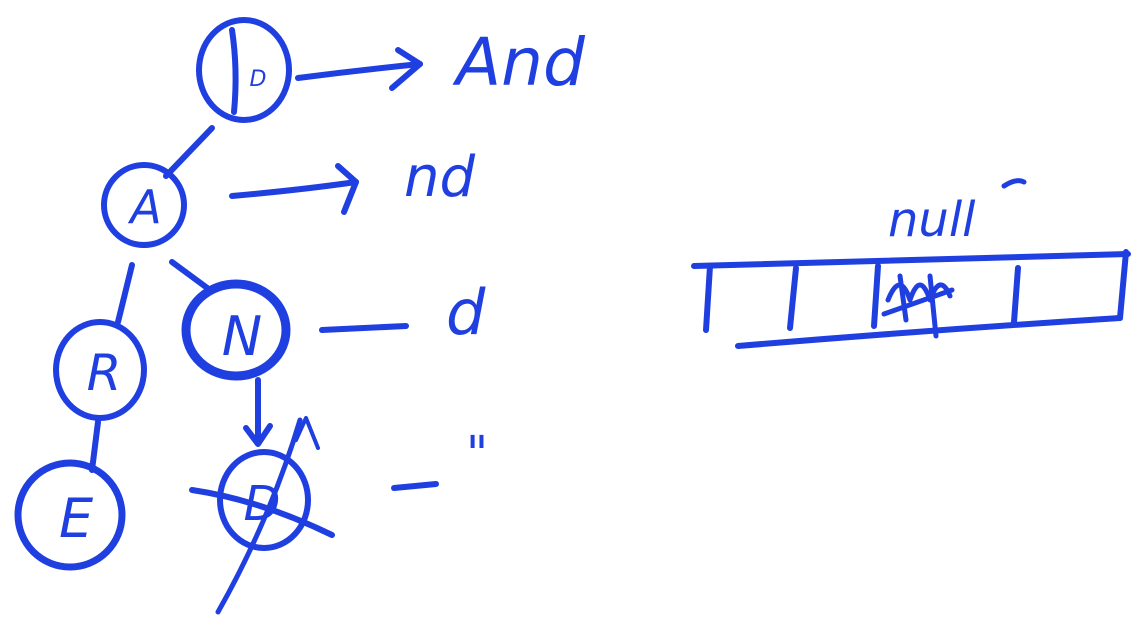  I want to click on node-root-d: D, so click(244, 70).